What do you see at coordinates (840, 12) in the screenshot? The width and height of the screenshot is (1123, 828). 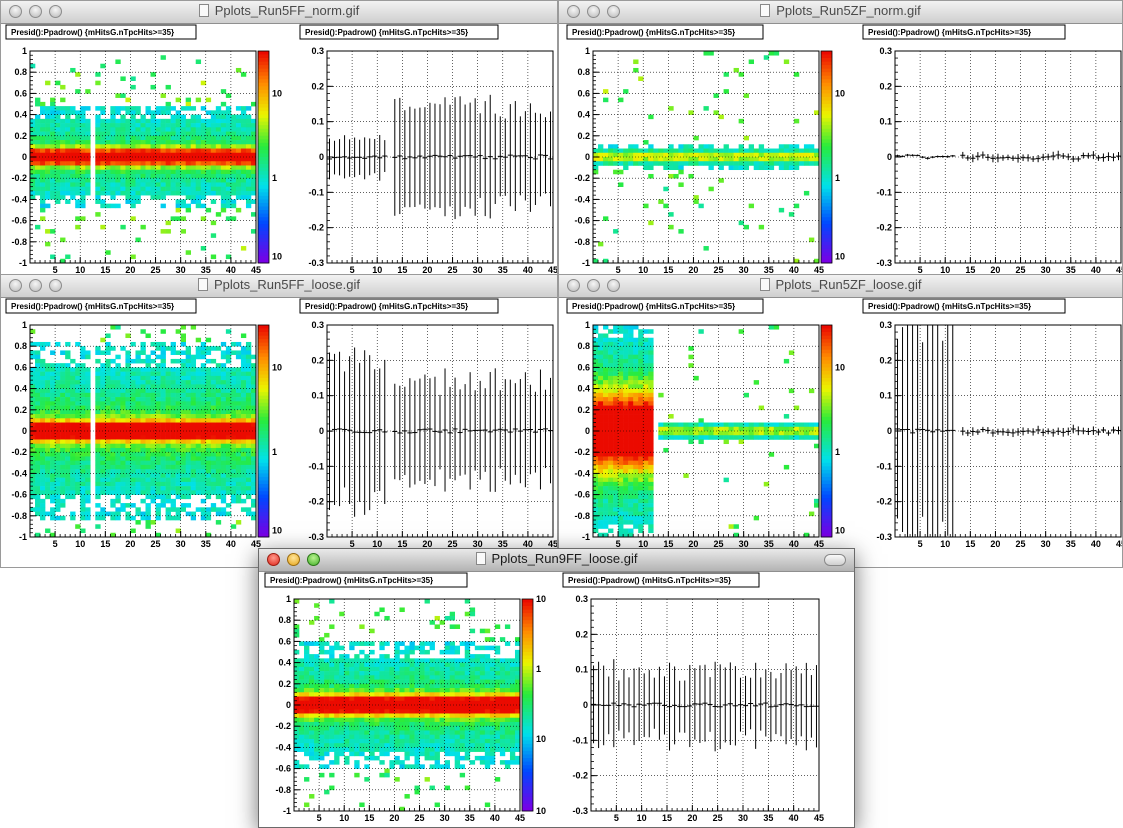 I see `title-bar: Pplots_Run5ZF_norm.gif` at bounding box center [840, 12].